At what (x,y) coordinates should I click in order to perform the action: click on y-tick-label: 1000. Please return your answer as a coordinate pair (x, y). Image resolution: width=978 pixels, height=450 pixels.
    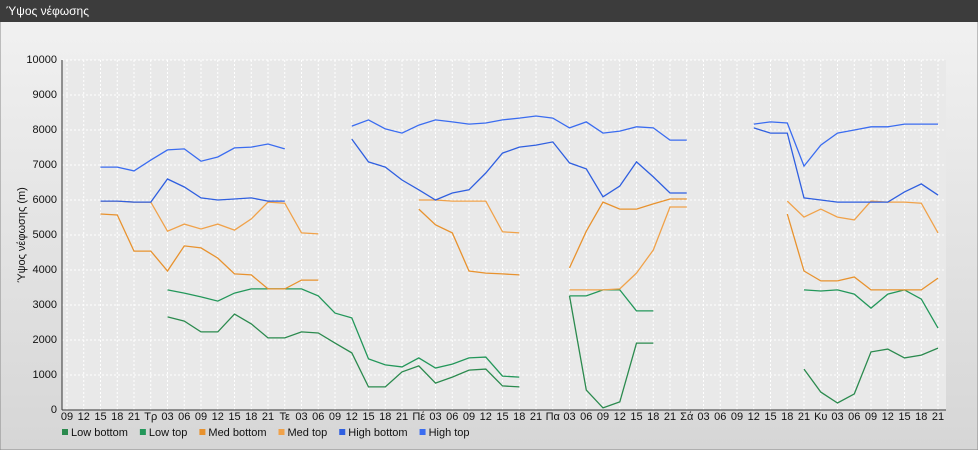
    Looking at the image, I should click on (45, 375).